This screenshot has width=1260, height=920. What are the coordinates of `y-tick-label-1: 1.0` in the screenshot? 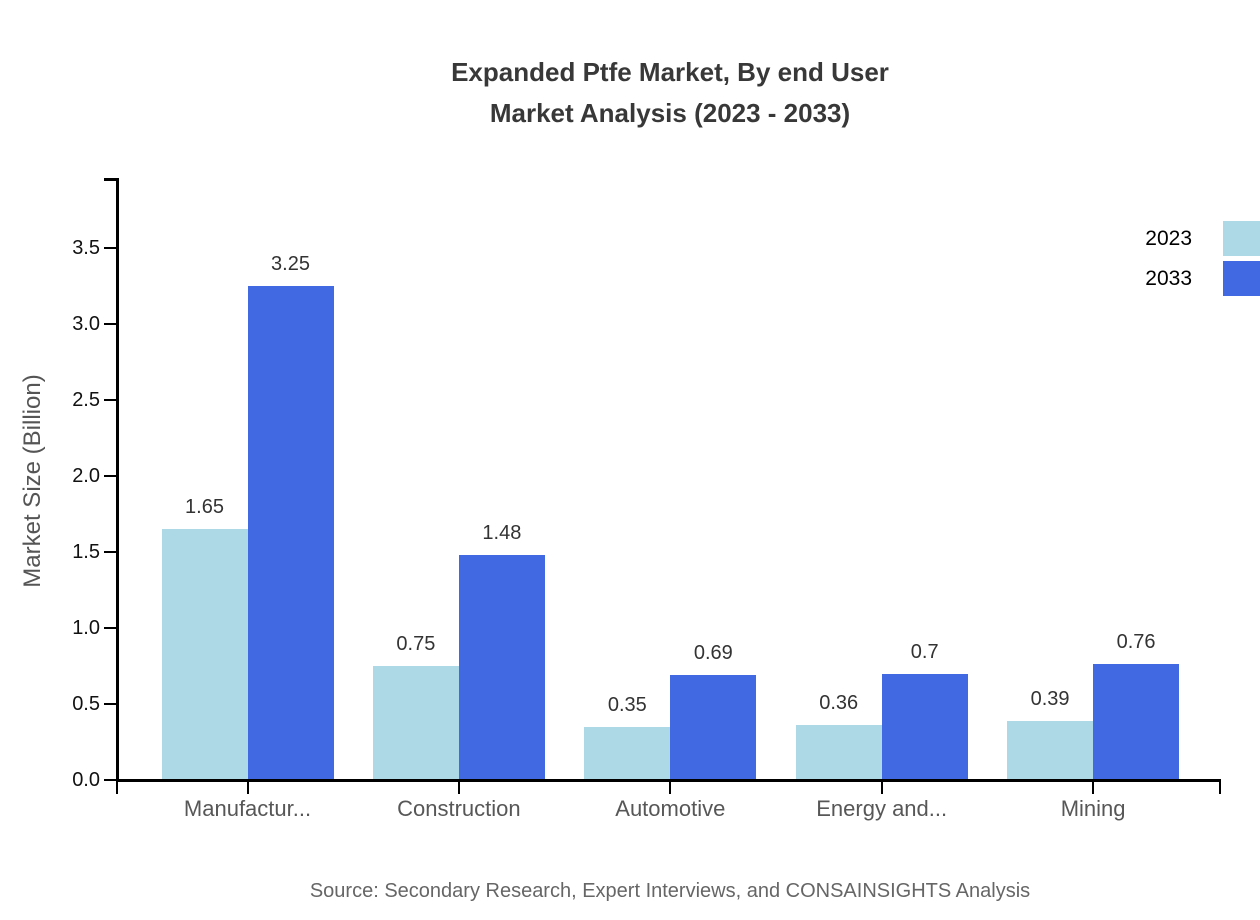 It's located at (86, 628).